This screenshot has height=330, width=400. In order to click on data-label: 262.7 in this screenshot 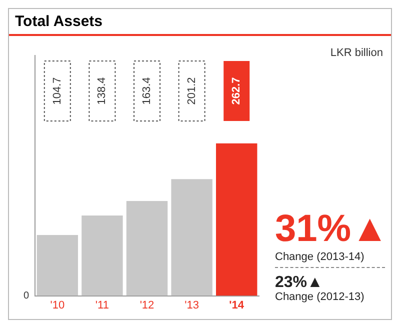, I will do `click(236, 91)`.